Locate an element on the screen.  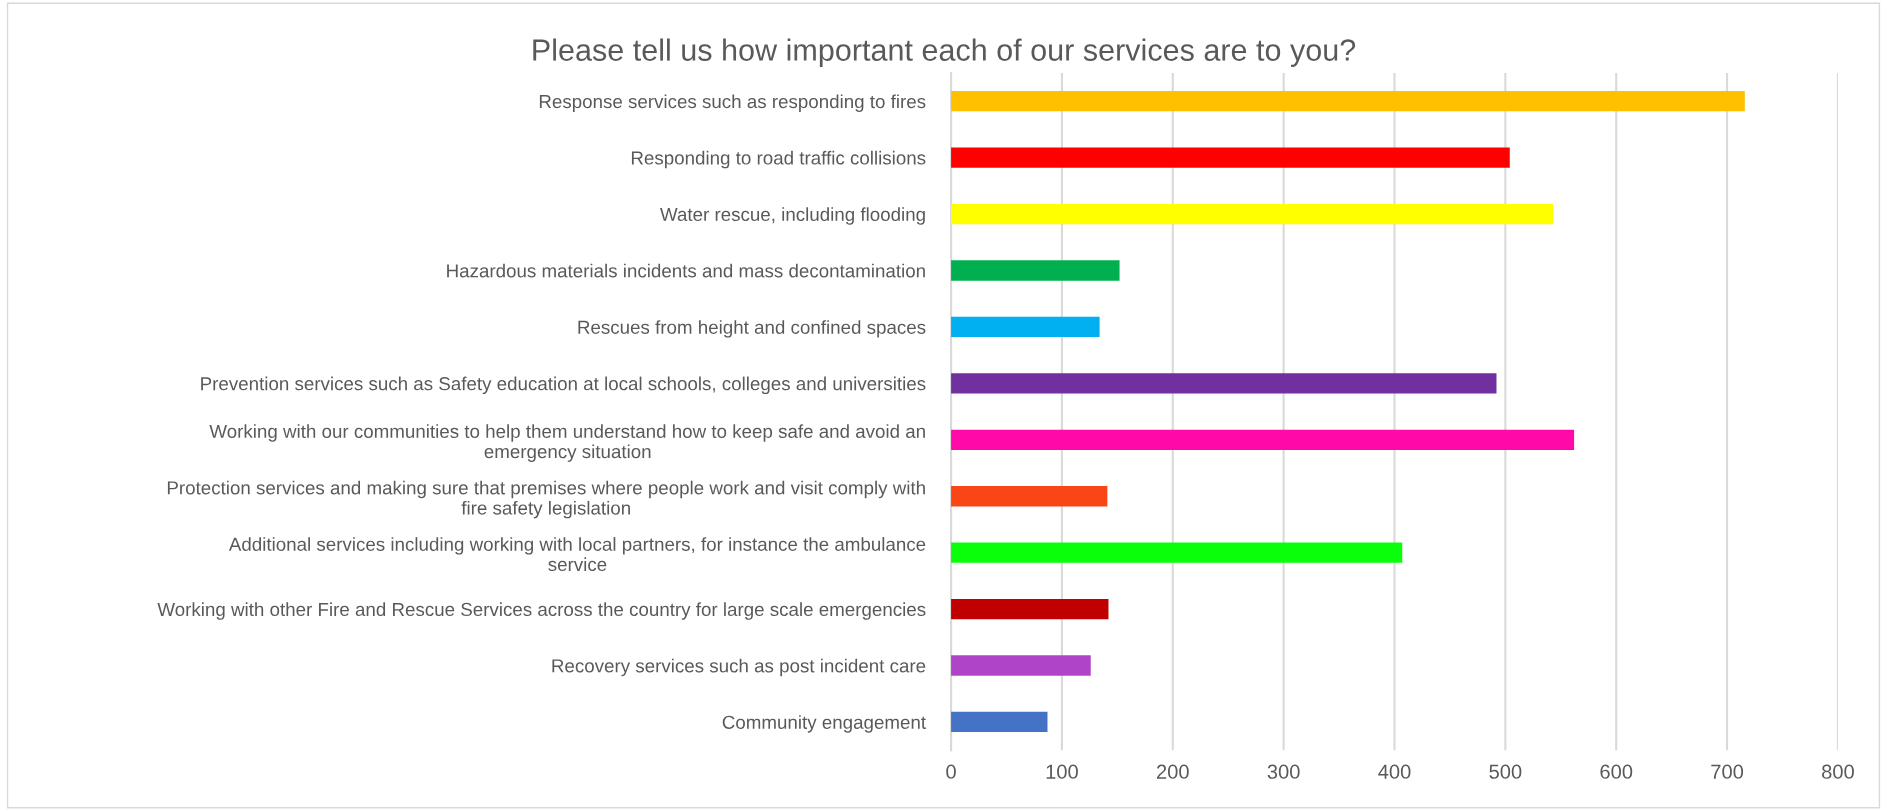
x-tick-label: 800 is located at coordinates (1838, 771).